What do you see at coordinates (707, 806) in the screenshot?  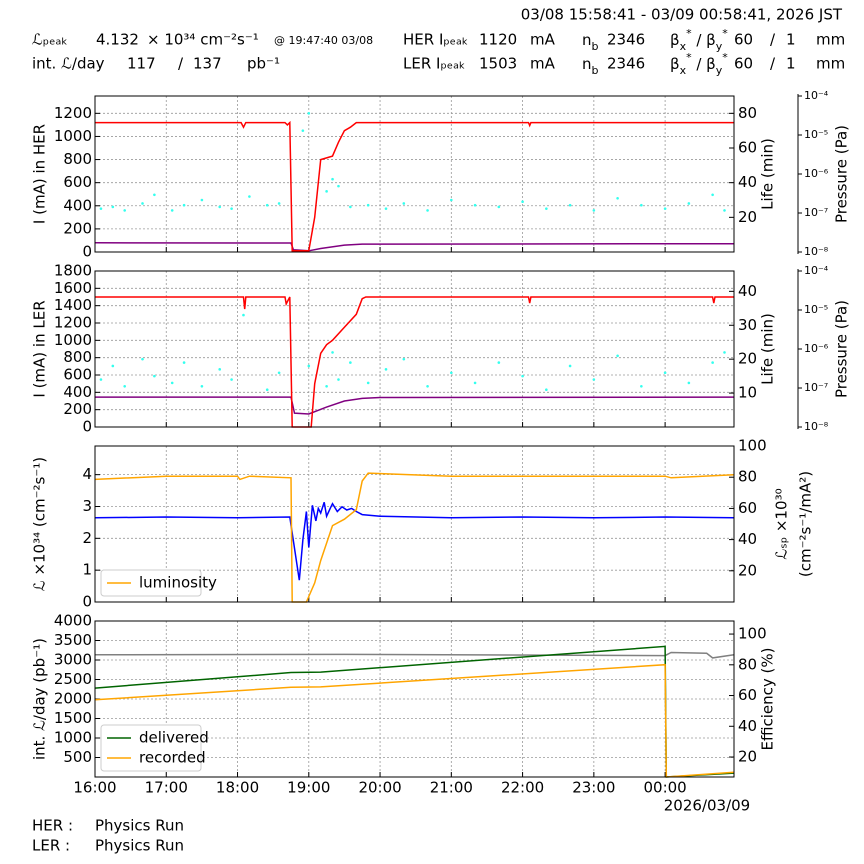 I see `x-sublabel: 2026/03/09` at bounding box center [707, 806].